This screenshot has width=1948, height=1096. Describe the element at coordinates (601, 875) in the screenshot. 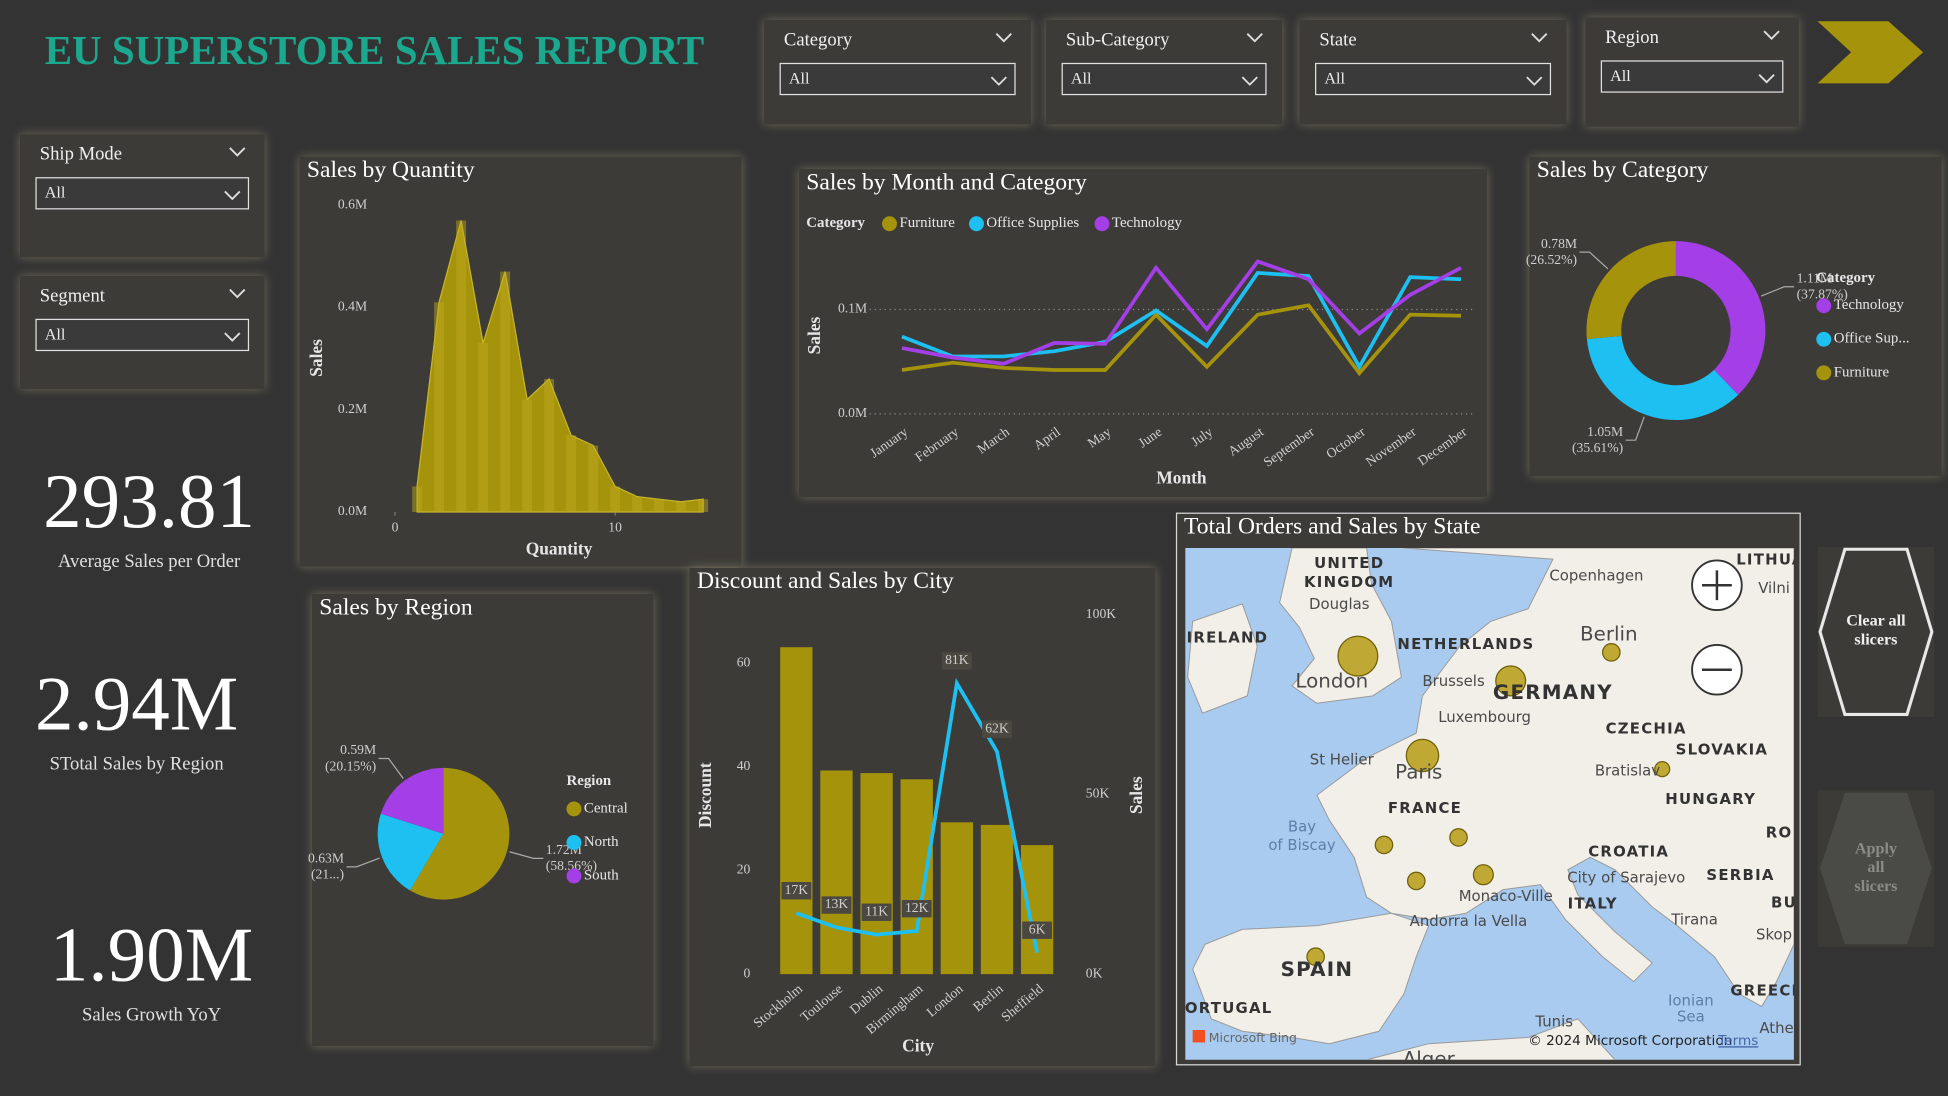

I see `legend-label: South` at that location.